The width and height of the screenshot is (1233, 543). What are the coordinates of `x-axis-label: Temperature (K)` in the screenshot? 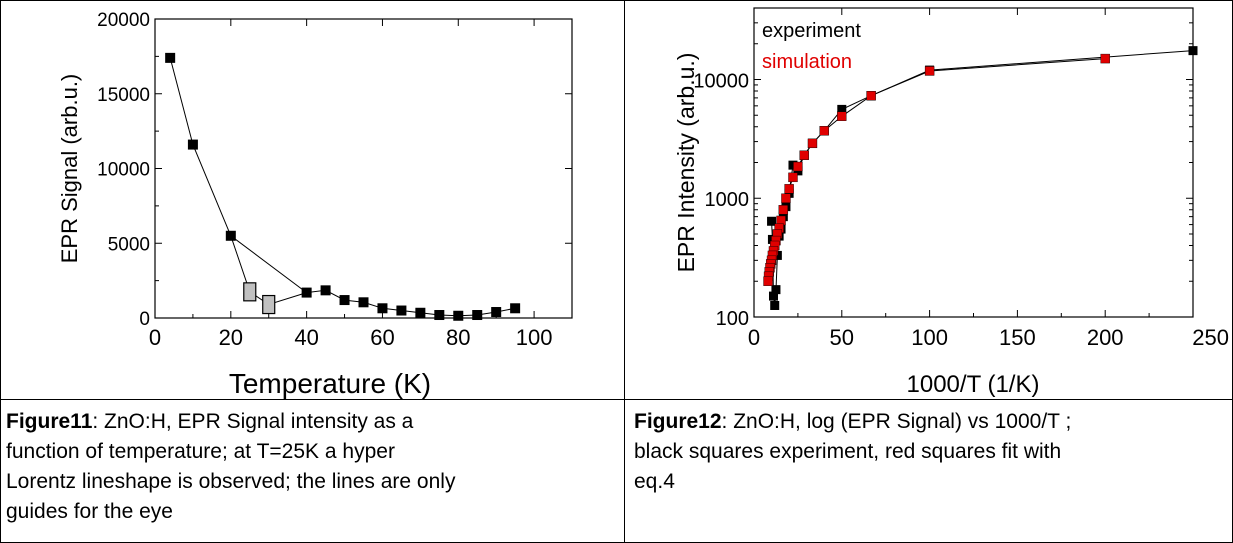 It's located at (330, 383).